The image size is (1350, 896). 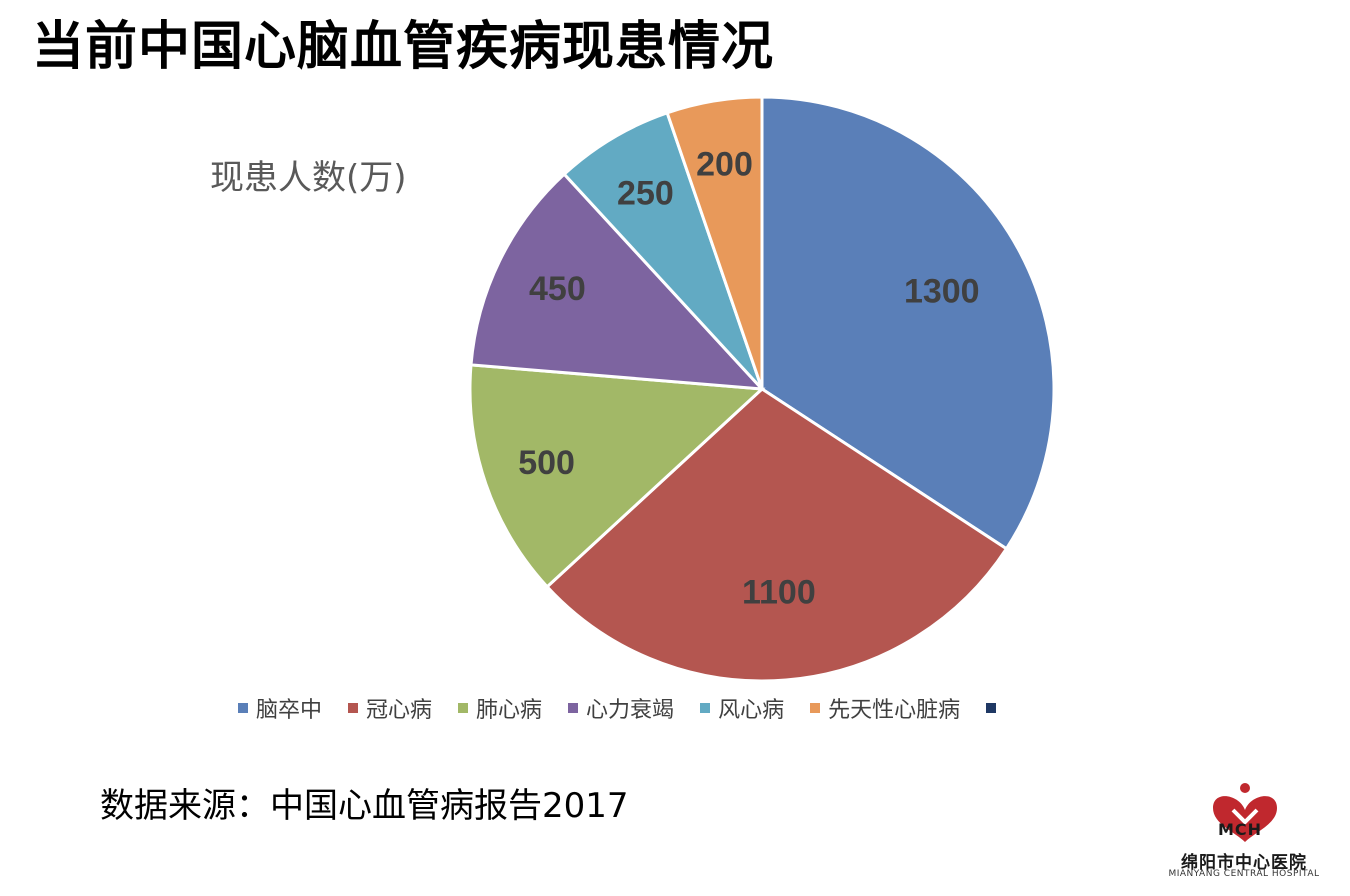 I want to click on hospital-name: 绵阳市中心医院, so click(x=1244, y=863).